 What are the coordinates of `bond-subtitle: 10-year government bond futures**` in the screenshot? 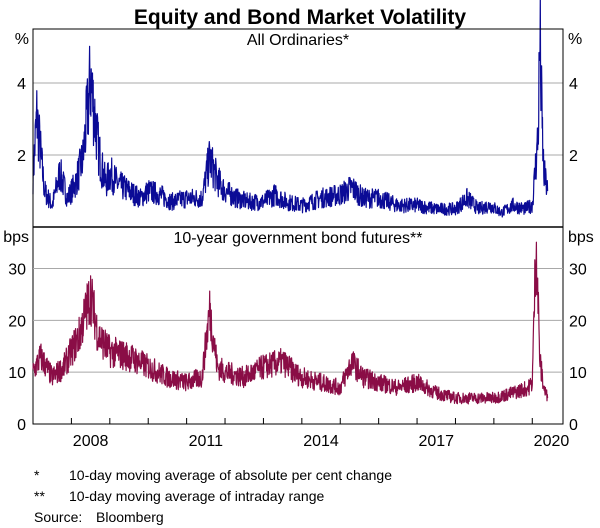 It's located at (297, 238).